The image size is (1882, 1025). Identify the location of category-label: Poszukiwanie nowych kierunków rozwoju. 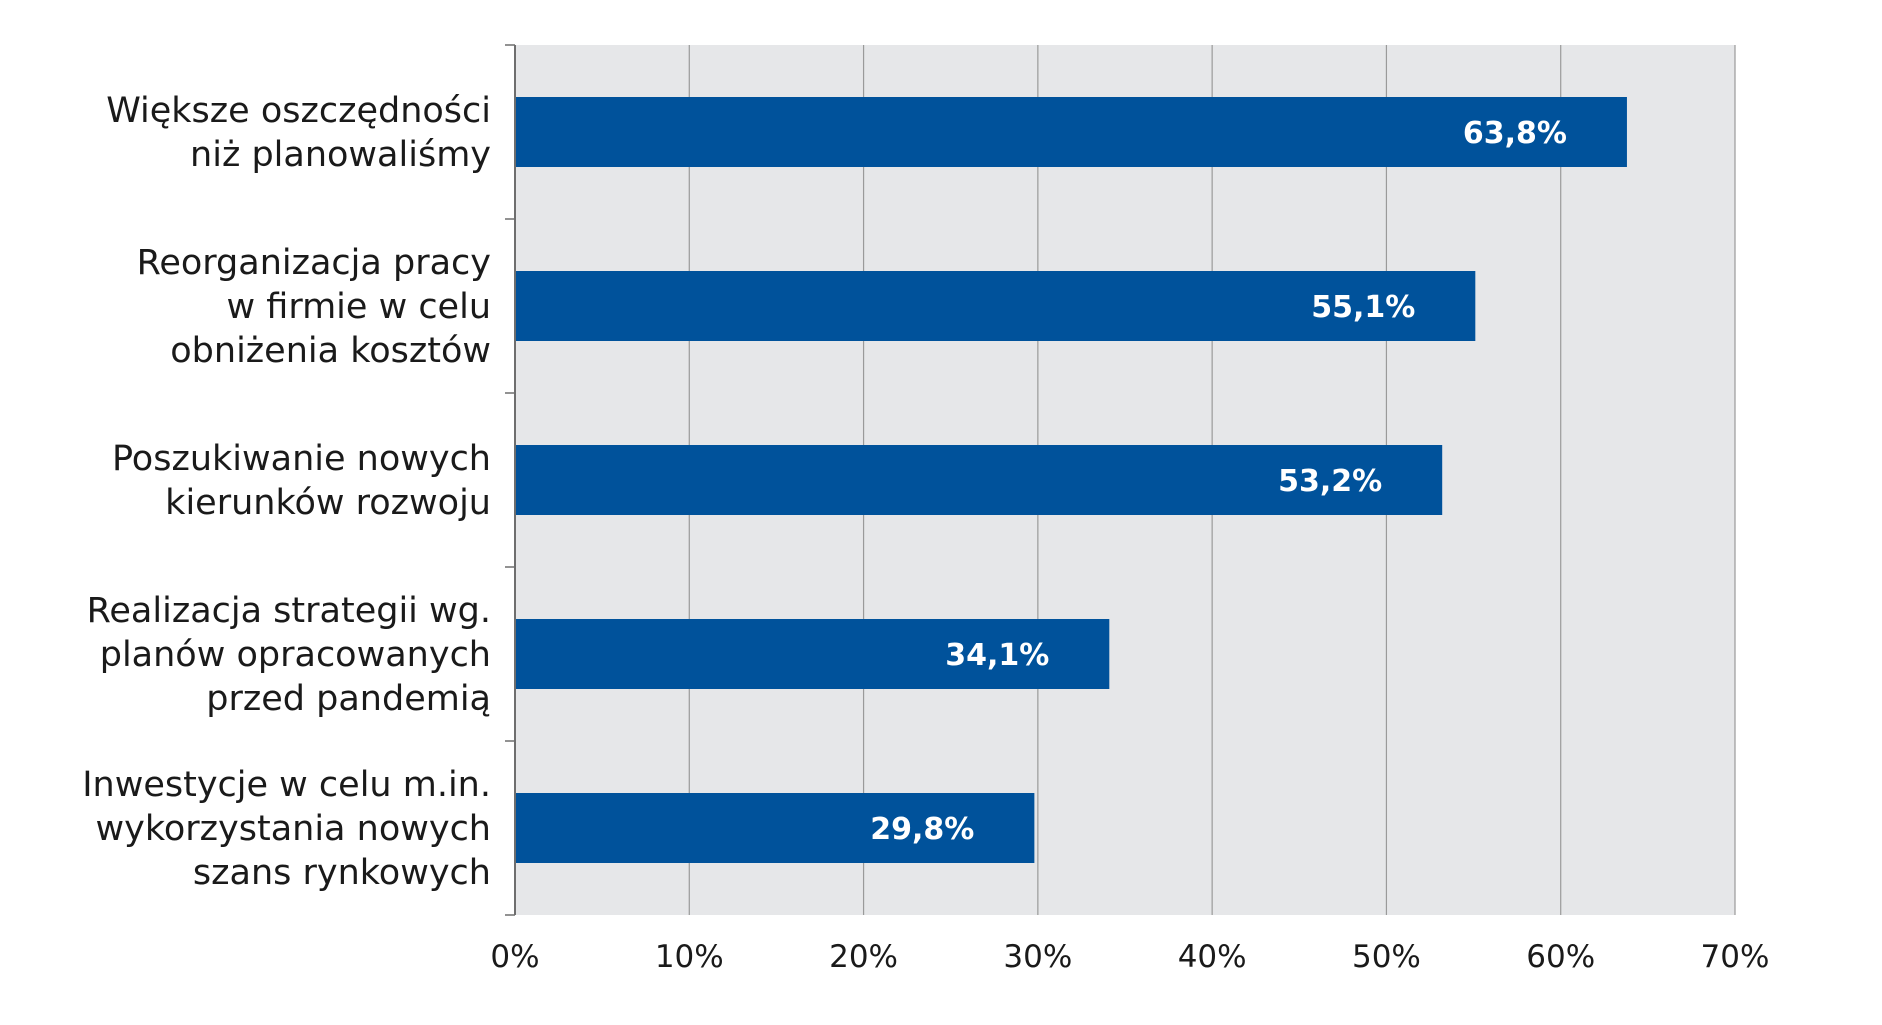
(301, 481).